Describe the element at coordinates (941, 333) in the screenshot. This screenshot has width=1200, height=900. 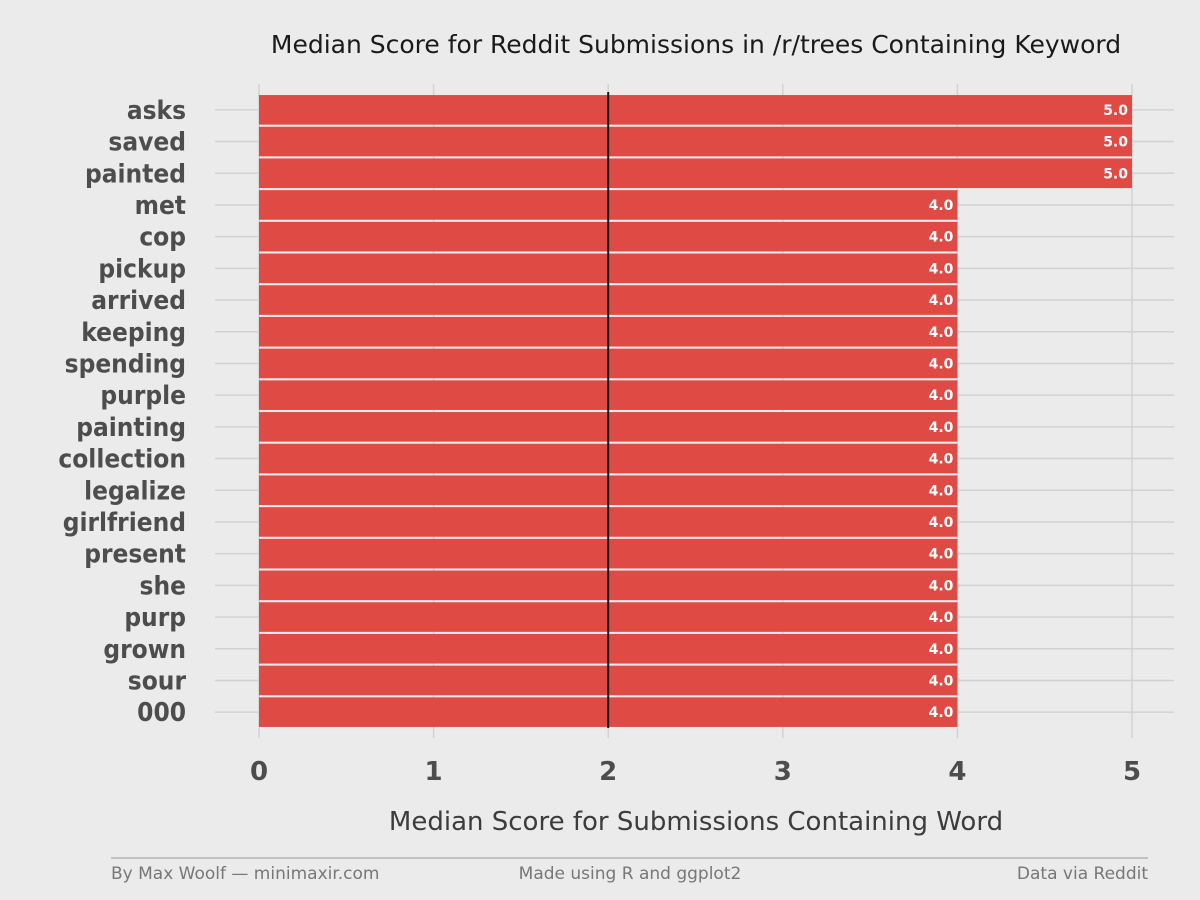
I see `data-label-keeping: 4.0` at that location.